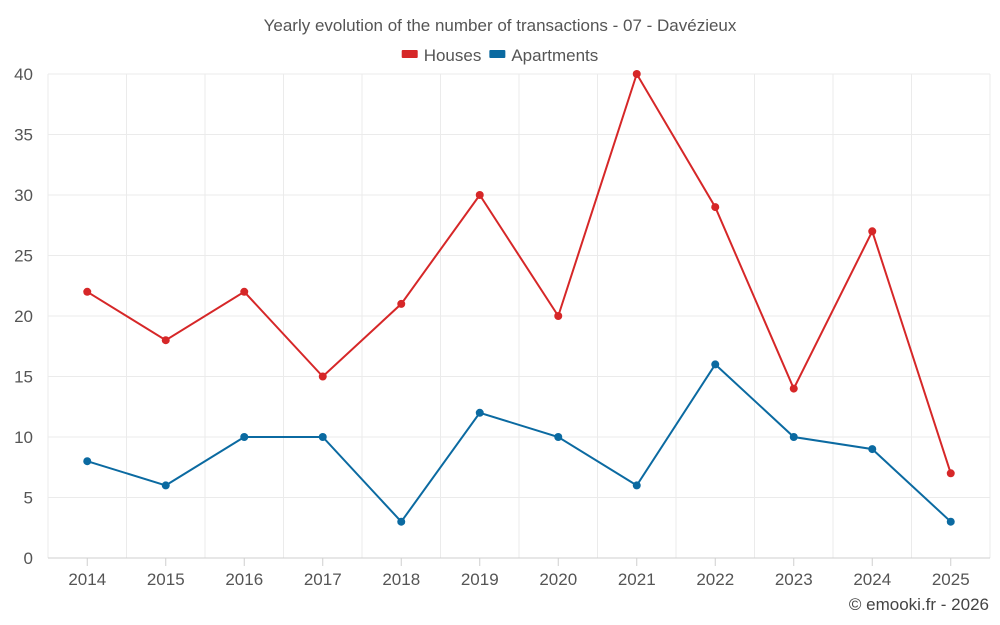 The width and height of the screenshot is (1000, 625). What do you see at coordinates (23, 256) in the screenshot?
I see `y-tick-label: 25` at bounding box center [23, 256].